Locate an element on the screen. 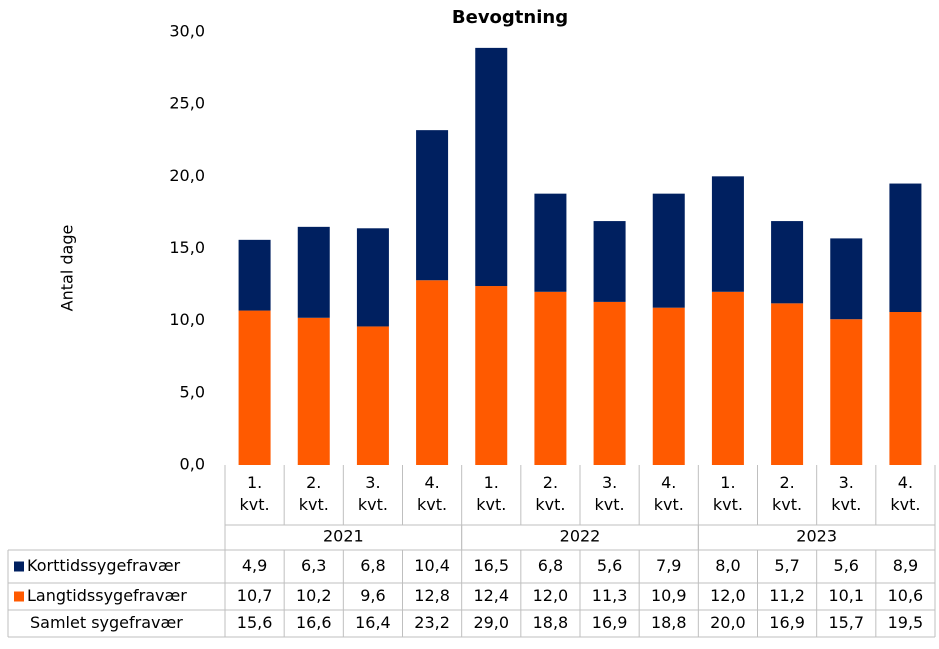 This screenshot has width=939, height=649. year-label: 2022 is located at coordinates (580, 536).